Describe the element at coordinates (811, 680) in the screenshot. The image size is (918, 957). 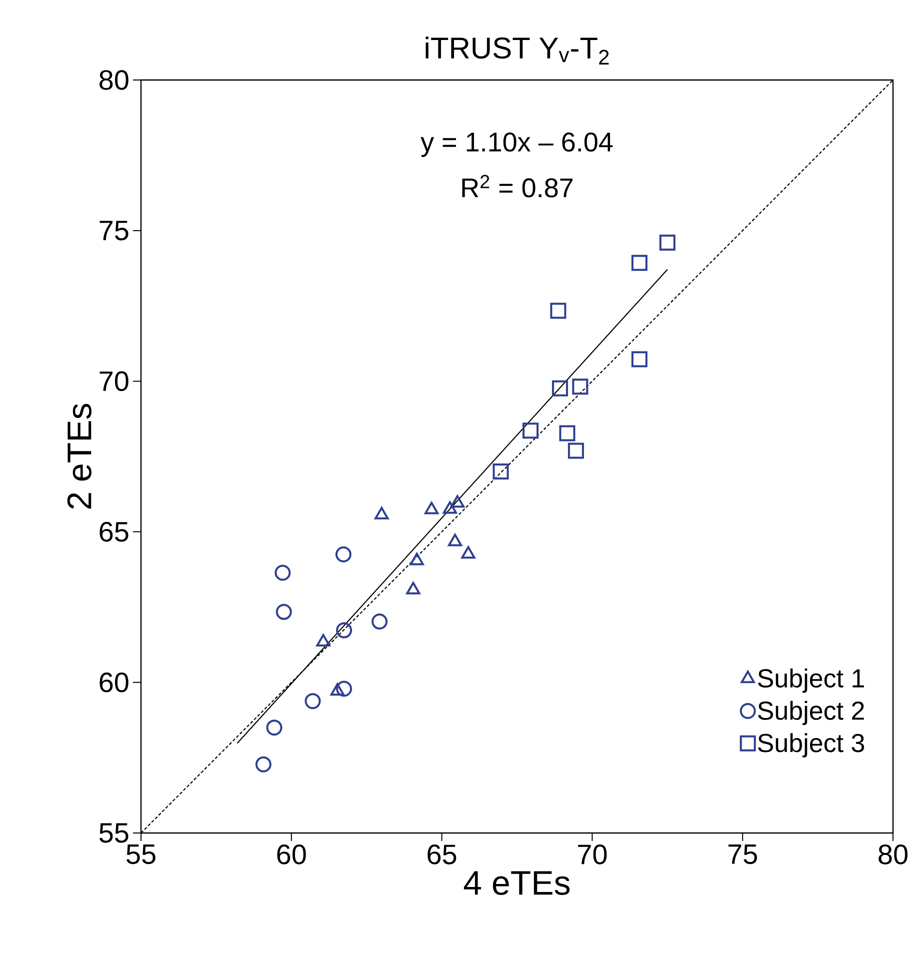
I see `legend-label: Subject 1` at that location.